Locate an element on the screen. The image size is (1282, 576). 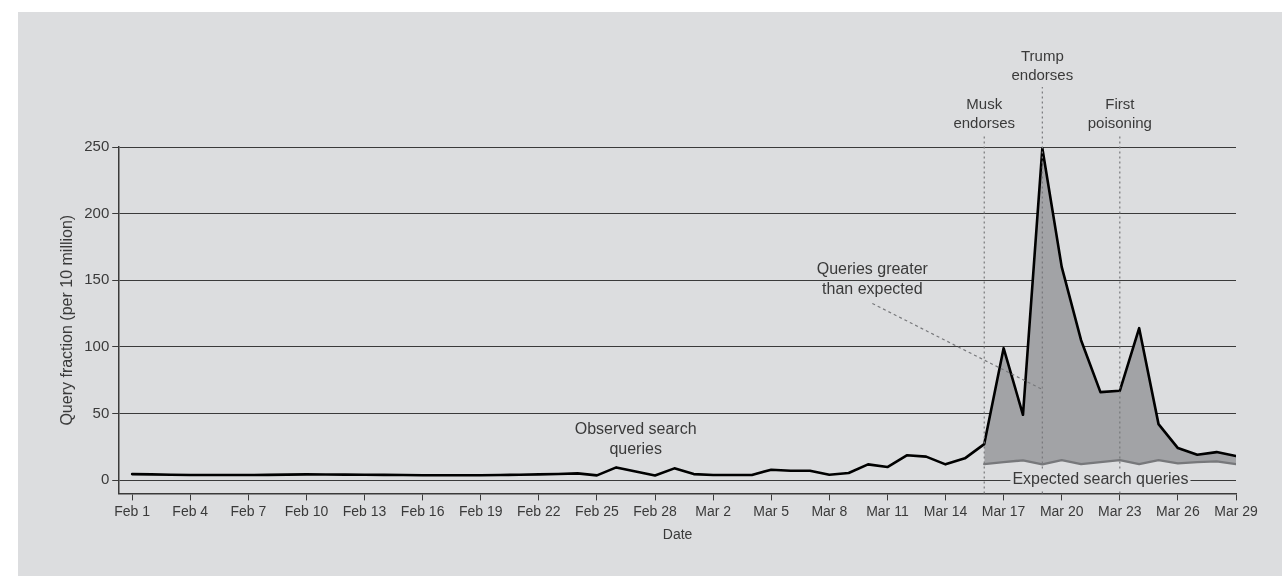
ref-line-label: First poisoning is located at coordinates (1119, 112).